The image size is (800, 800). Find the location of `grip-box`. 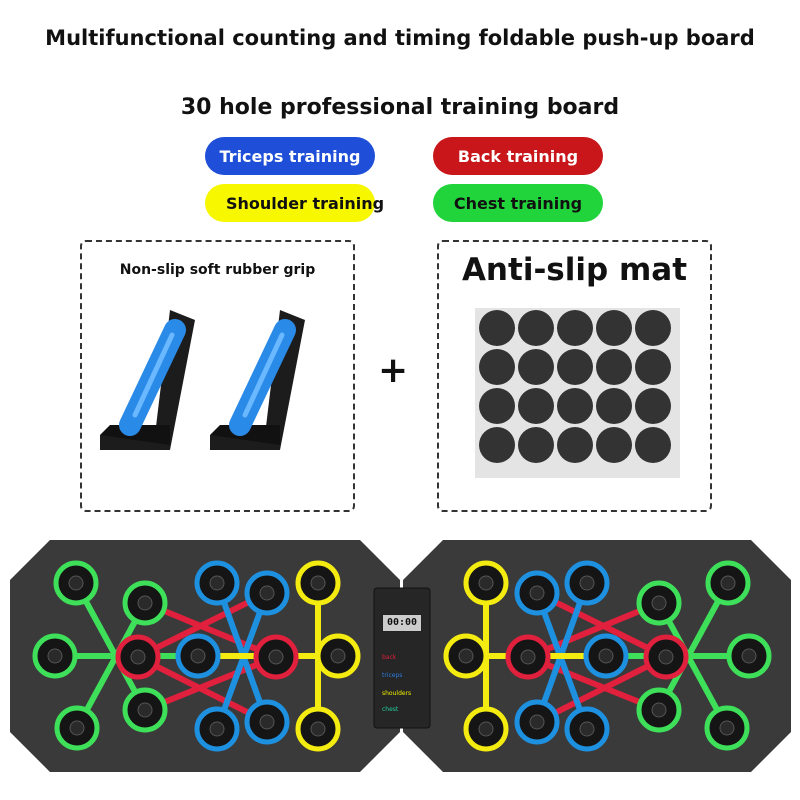

grip-box is located at coordinates (217, 376).